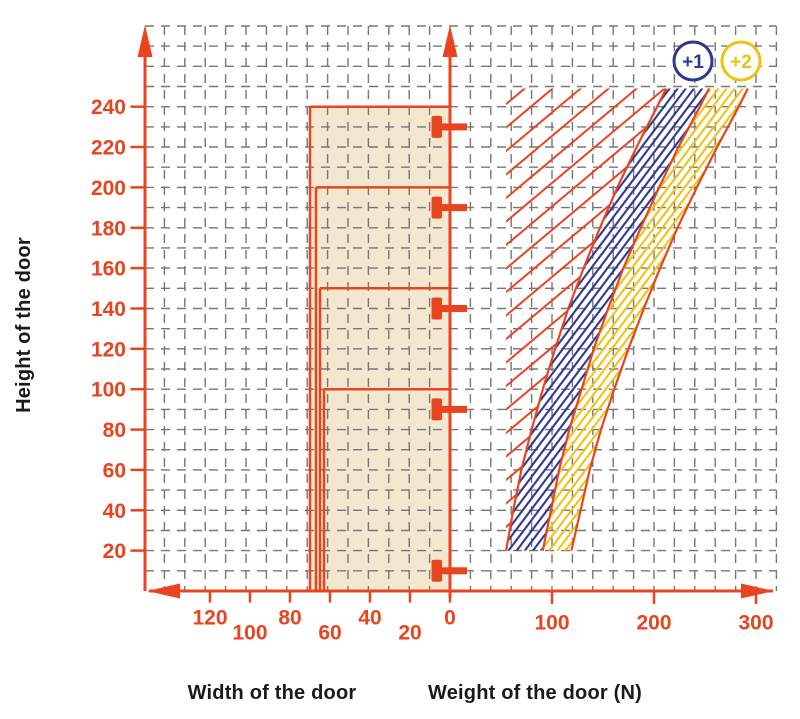 The height and width of the screenshot is (719, 800). What do you see at coordinates (449, 348) in the screenshot?
I see `hinge-markers` at bounding box center [449, 348].